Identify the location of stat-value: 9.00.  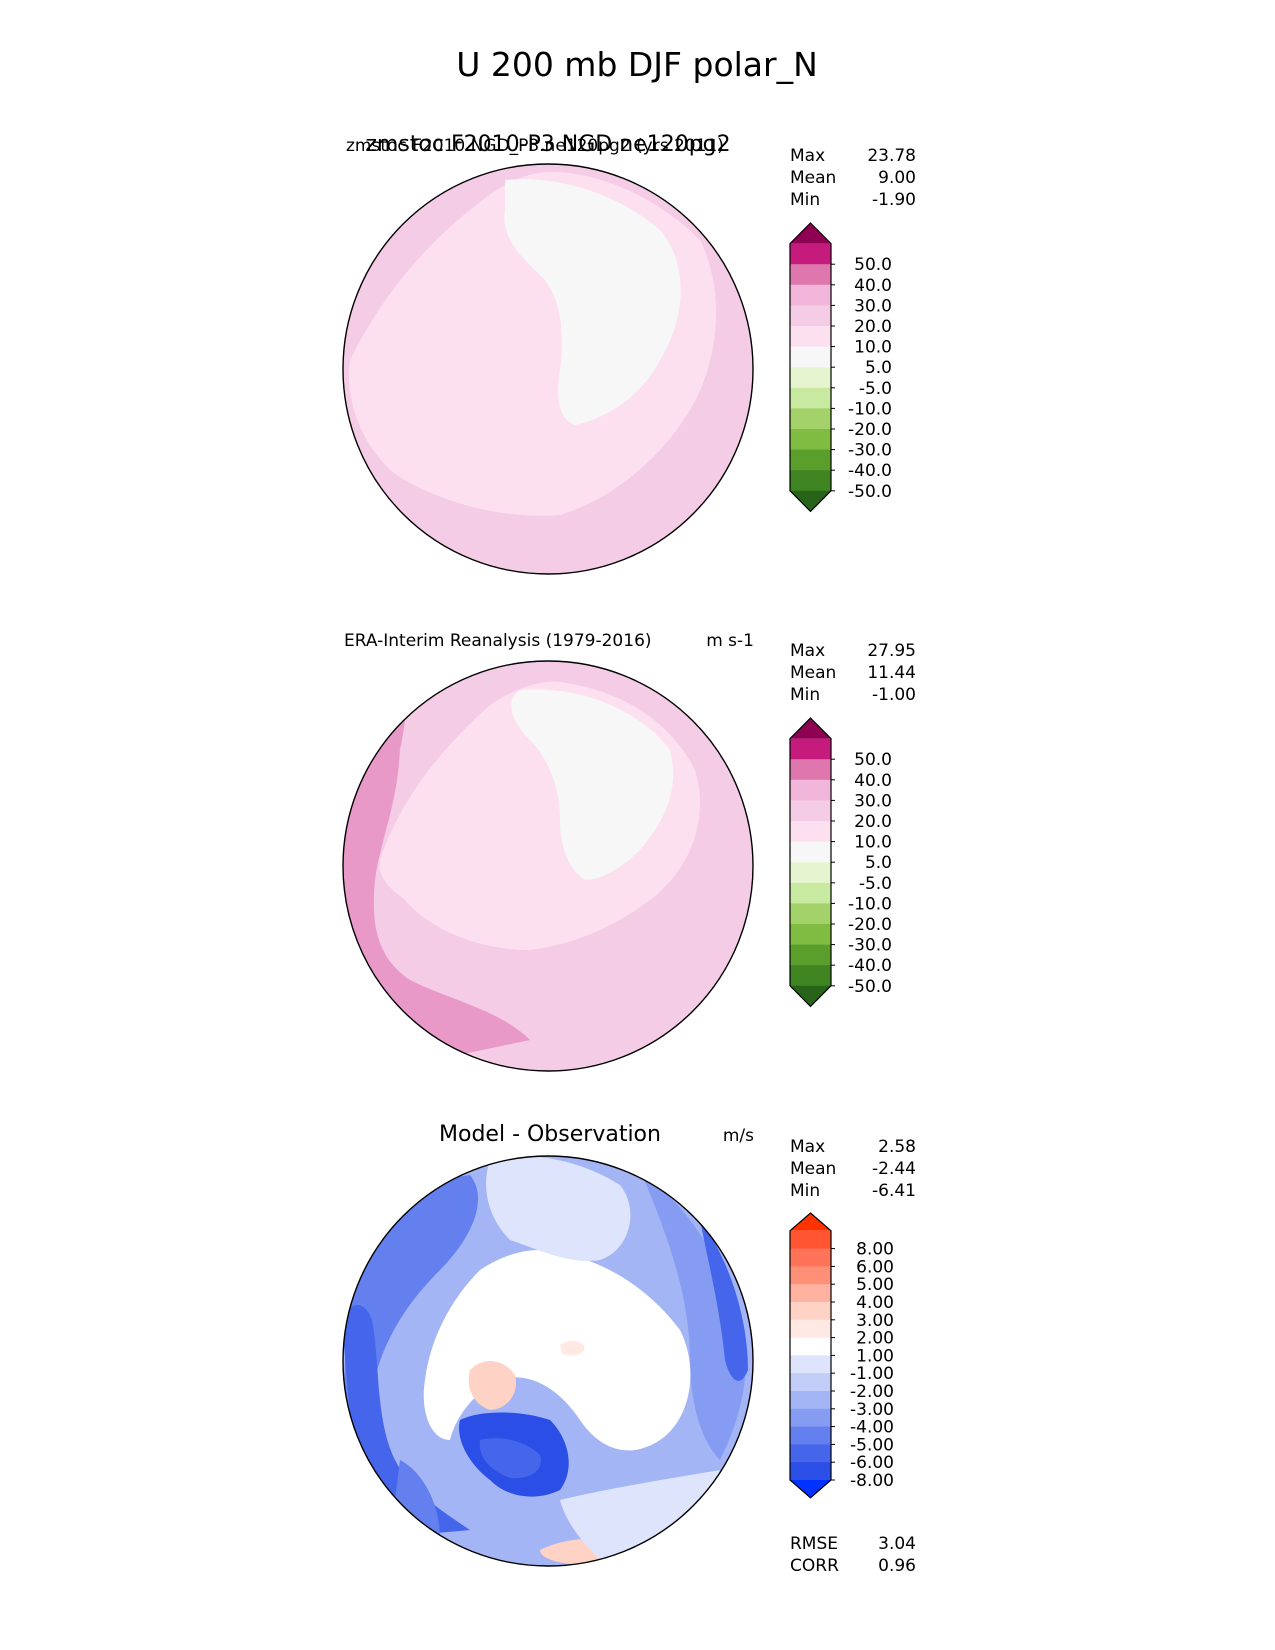
(897, 178).